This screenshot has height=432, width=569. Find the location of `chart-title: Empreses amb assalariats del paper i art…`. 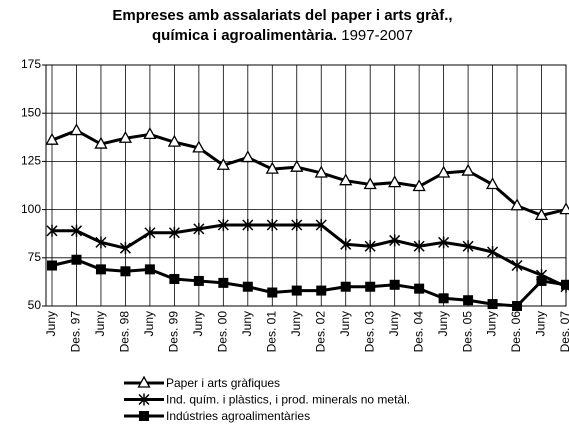

chart-title: Empreses amb assalariats del paper i art… is located at coordinates (282, 26).